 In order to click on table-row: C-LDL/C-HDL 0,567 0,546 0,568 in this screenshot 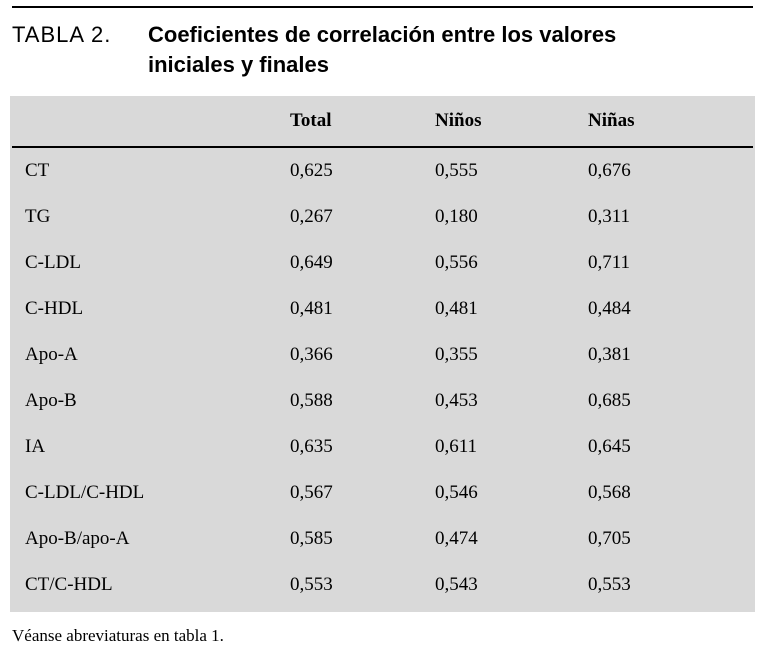, I will do `click(382, 493)`.